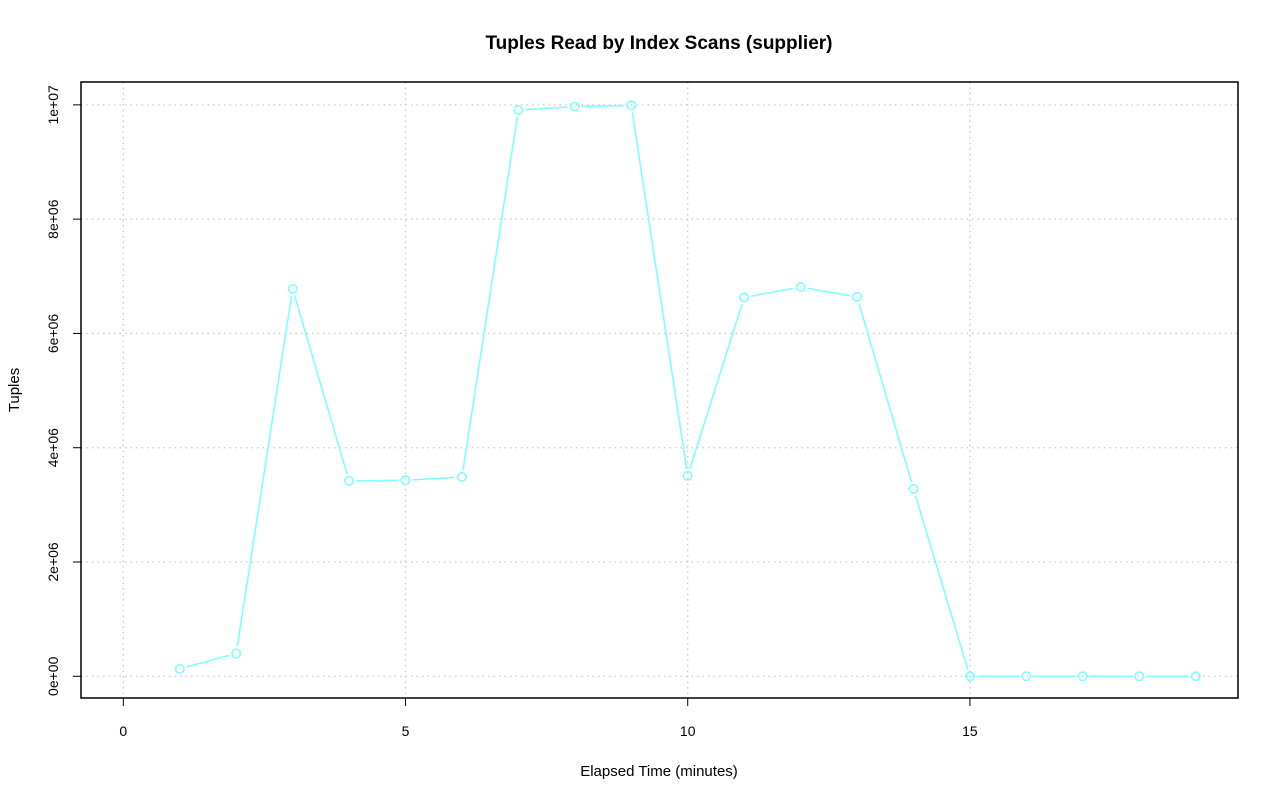 Image resolution: width=1280 pixels, height=801 pixels. What do you see at coordinates (970, 731) in the screenshot?
I see `x-tick-label: 15` at bounding box center [970, 731].